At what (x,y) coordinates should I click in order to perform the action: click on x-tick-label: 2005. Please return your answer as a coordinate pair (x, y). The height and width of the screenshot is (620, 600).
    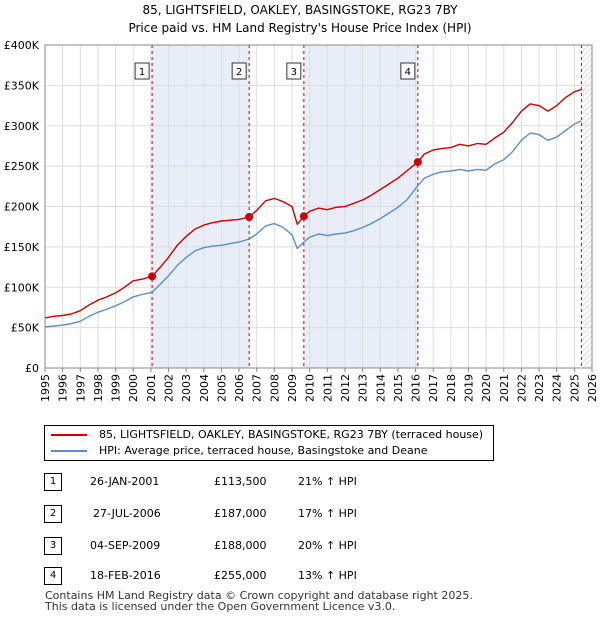
    Looking at the image, I should click on (221, 388).